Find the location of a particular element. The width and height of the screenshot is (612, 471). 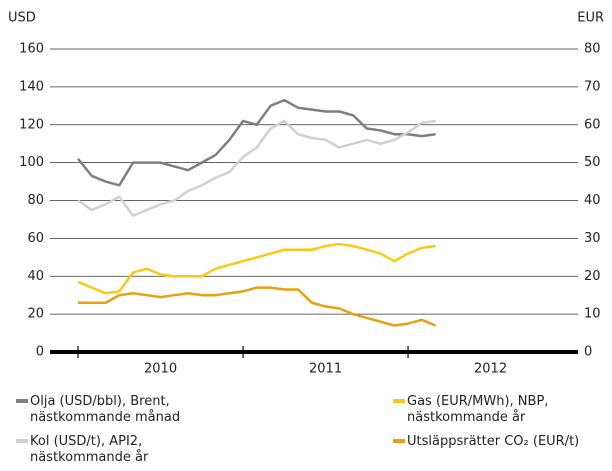

y-tick-label: 140 is located at coordinates (31, 86).